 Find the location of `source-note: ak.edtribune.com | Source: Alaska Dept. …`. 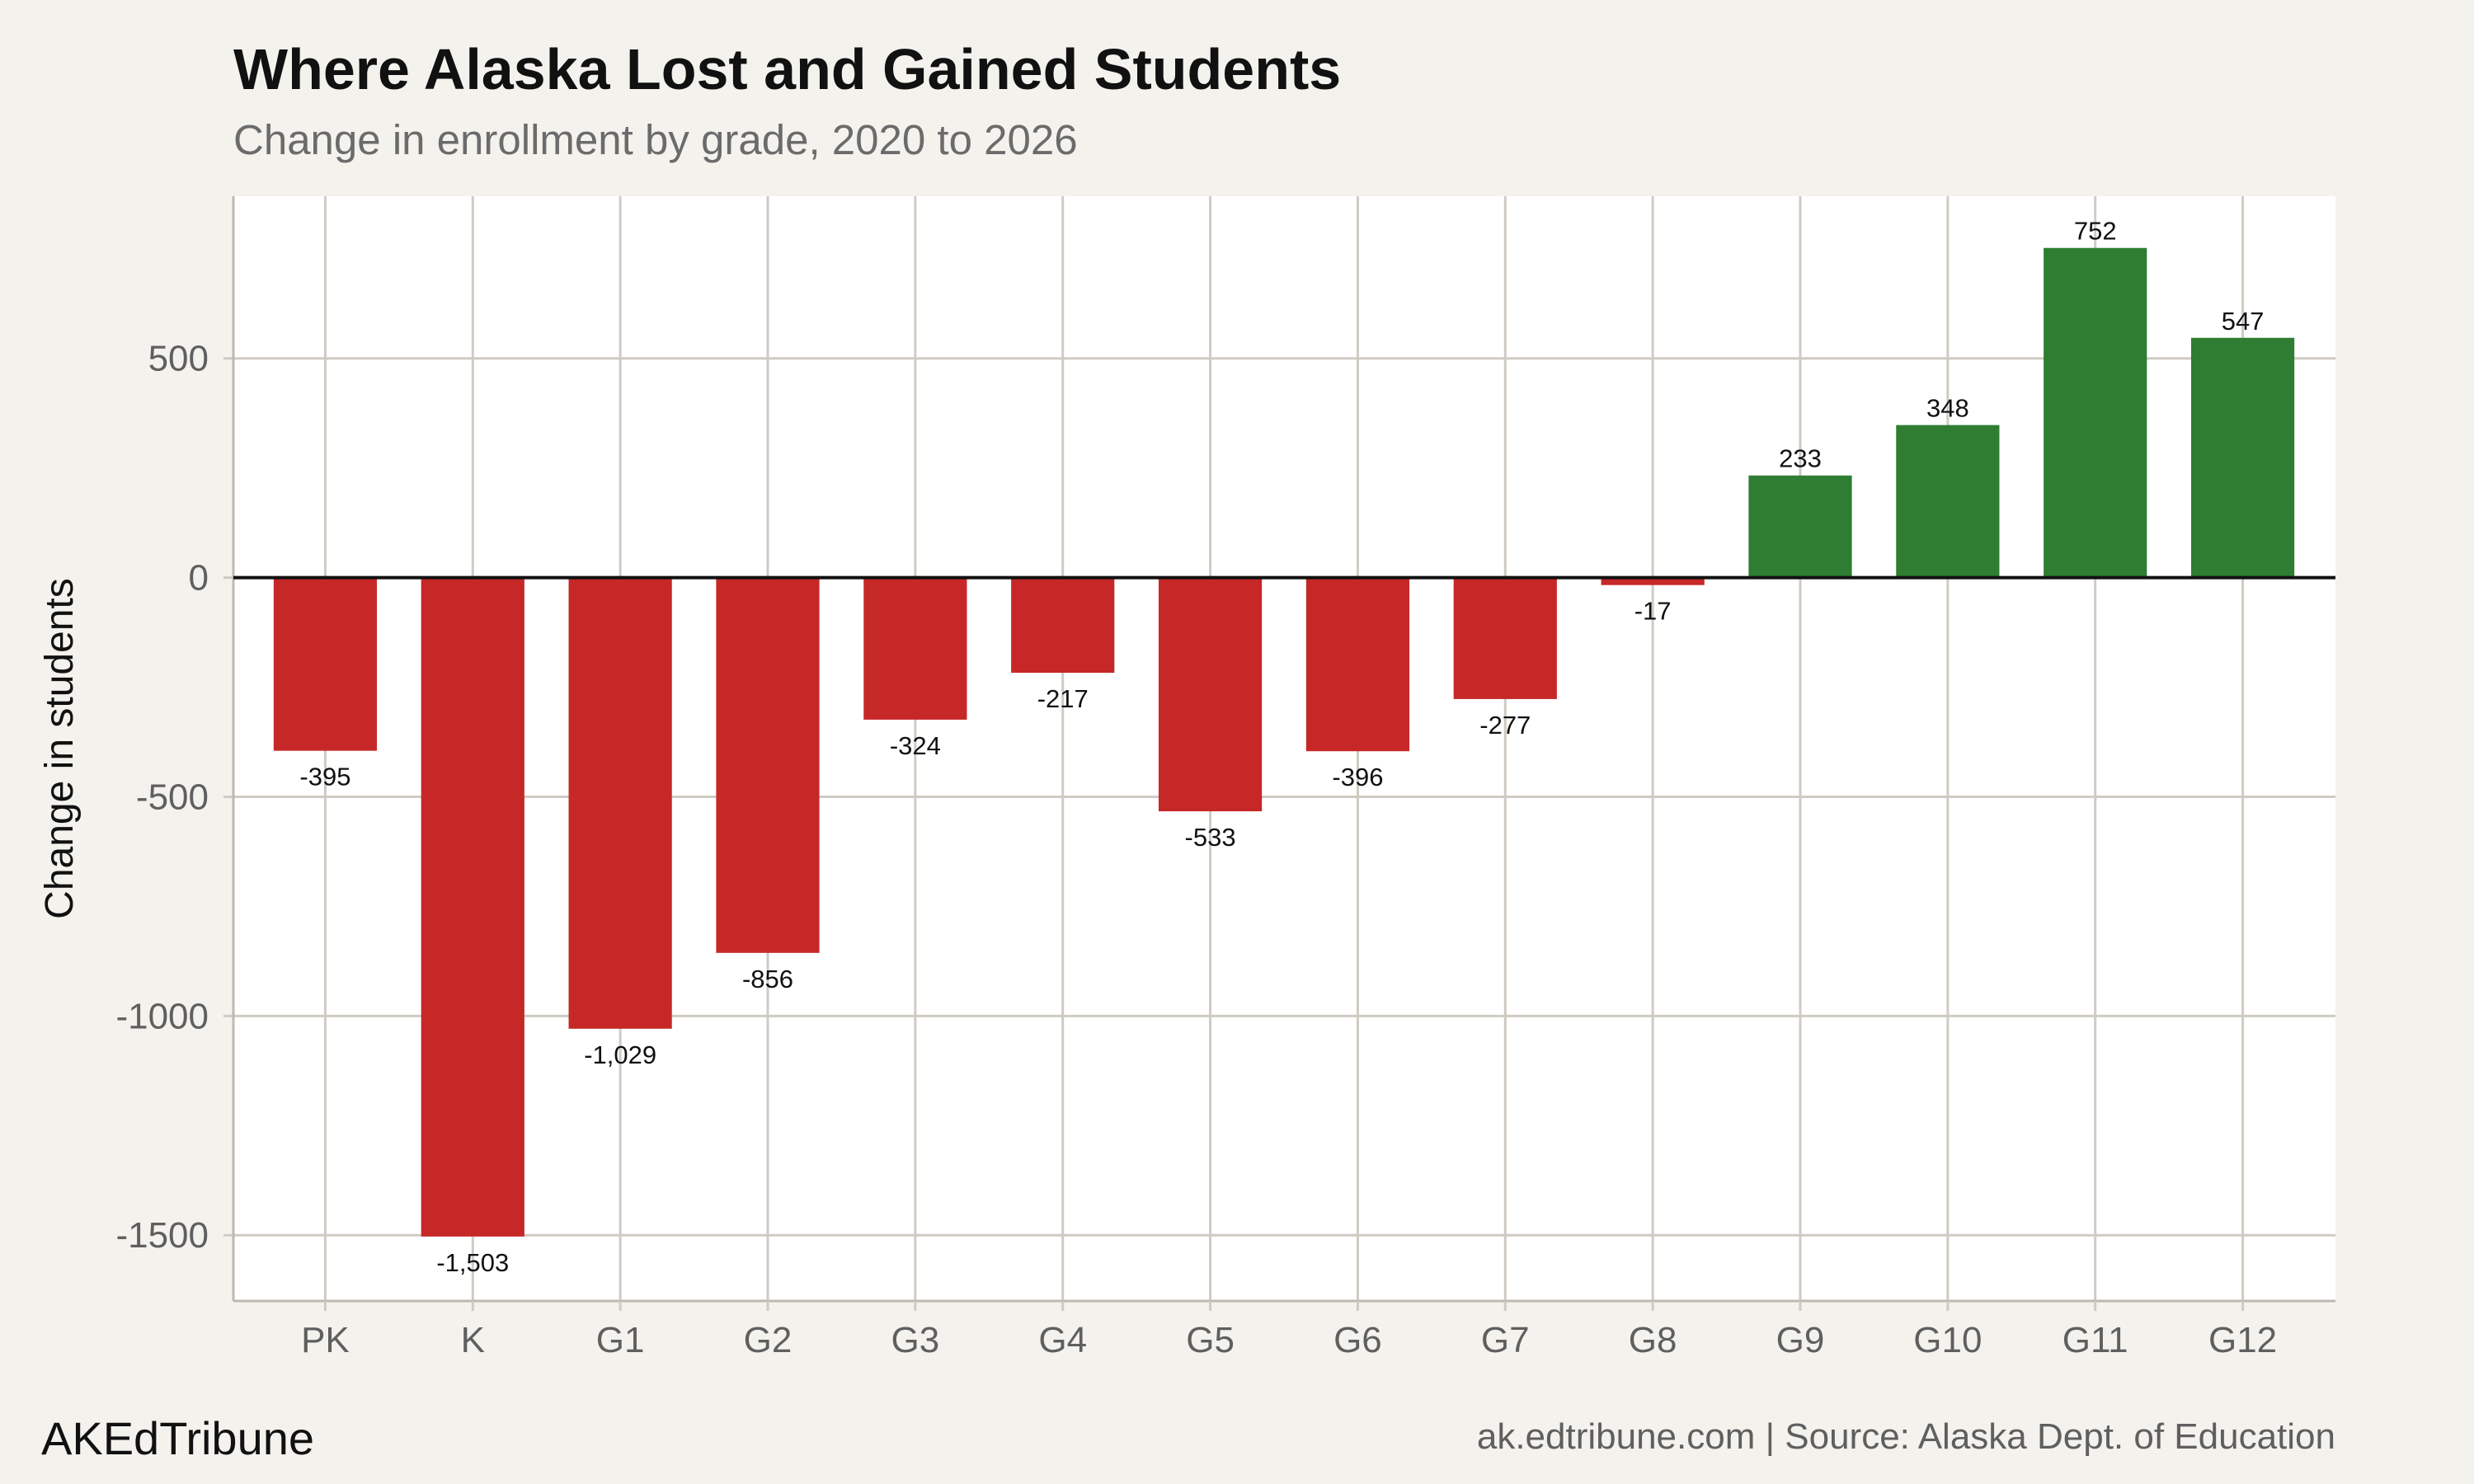

source-note: ak.edtribune.com | Source: Alaska Dept. … is located at coordinates (1905, 1436).